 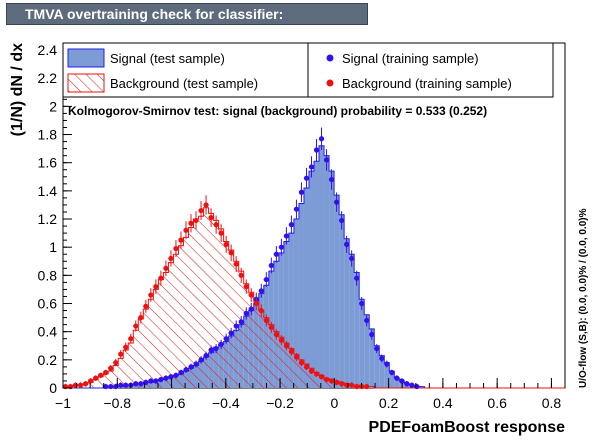 What do you see at coordinates (443, 403) in the screenshot?
I see `x-tick-label: 0.4` at bounding box center [443, 403].